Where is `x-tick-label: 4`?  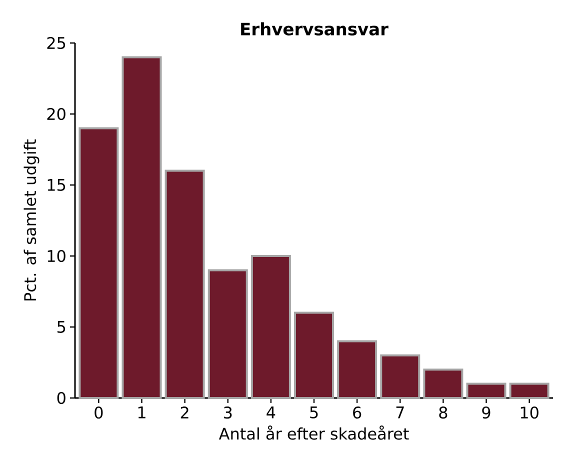 x-tick-label: 4 is located at coordinates (271, 412).